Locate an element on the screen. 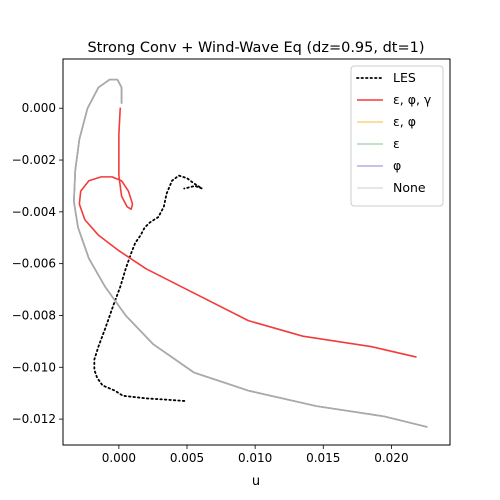 The width and height of the screenshot is (500, 500). y-tick-label: −0.012 is located at coordinates (34, 419).